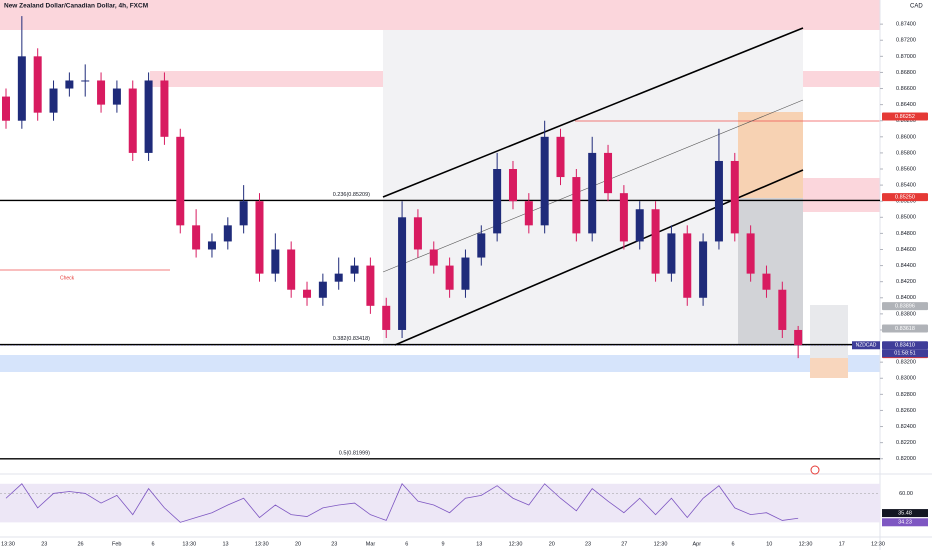 The width and height of the screenshot is (932, 550). What do you see at coordinates (906, 395) in the screenshot?
I see `y-tick-label: 0.82800` at bounding box center [906, 395].